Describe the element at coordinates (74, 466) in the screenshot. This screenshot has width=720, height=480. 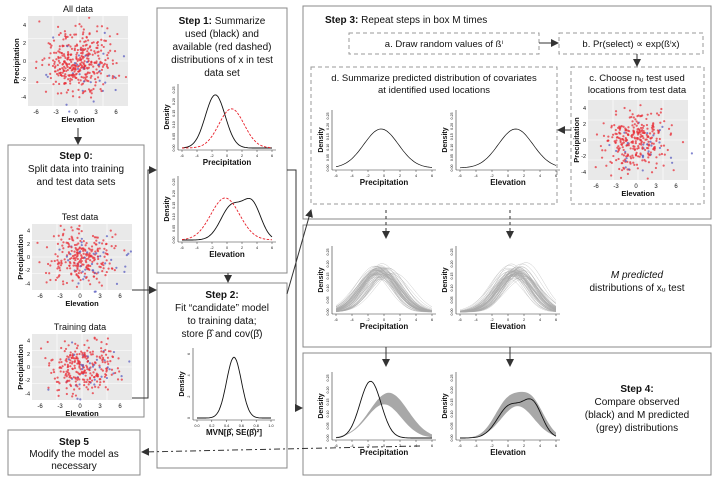
I see `step5-line2: necessary` at that location.